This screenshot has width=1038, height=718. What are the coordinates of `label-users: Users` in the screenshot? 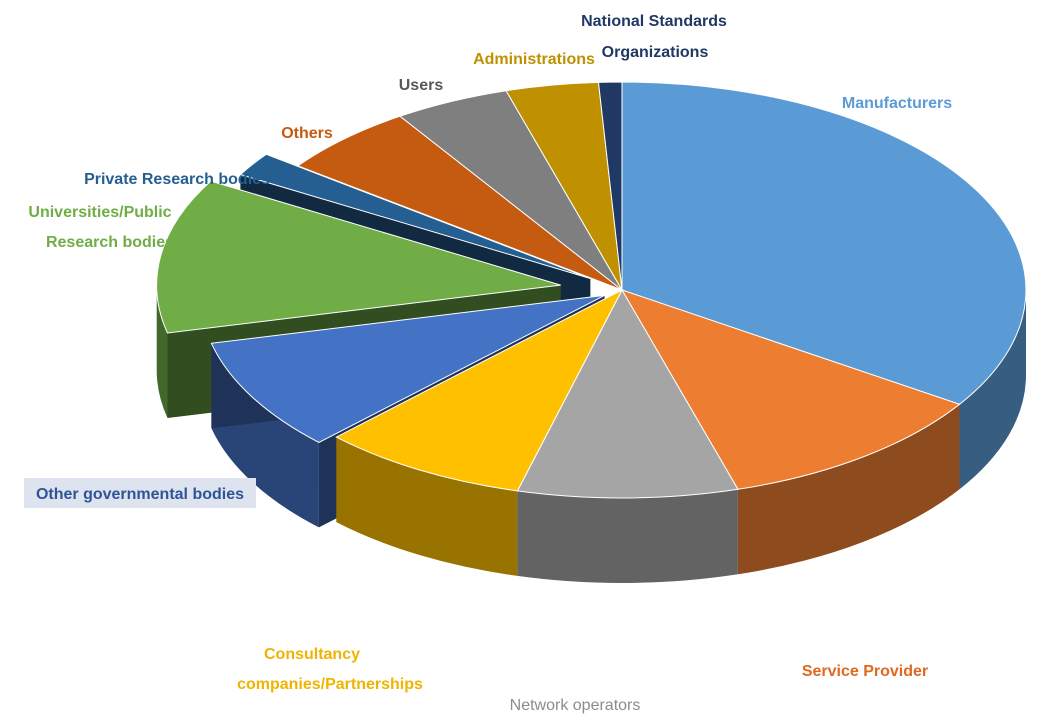 It's located at (421, 85).